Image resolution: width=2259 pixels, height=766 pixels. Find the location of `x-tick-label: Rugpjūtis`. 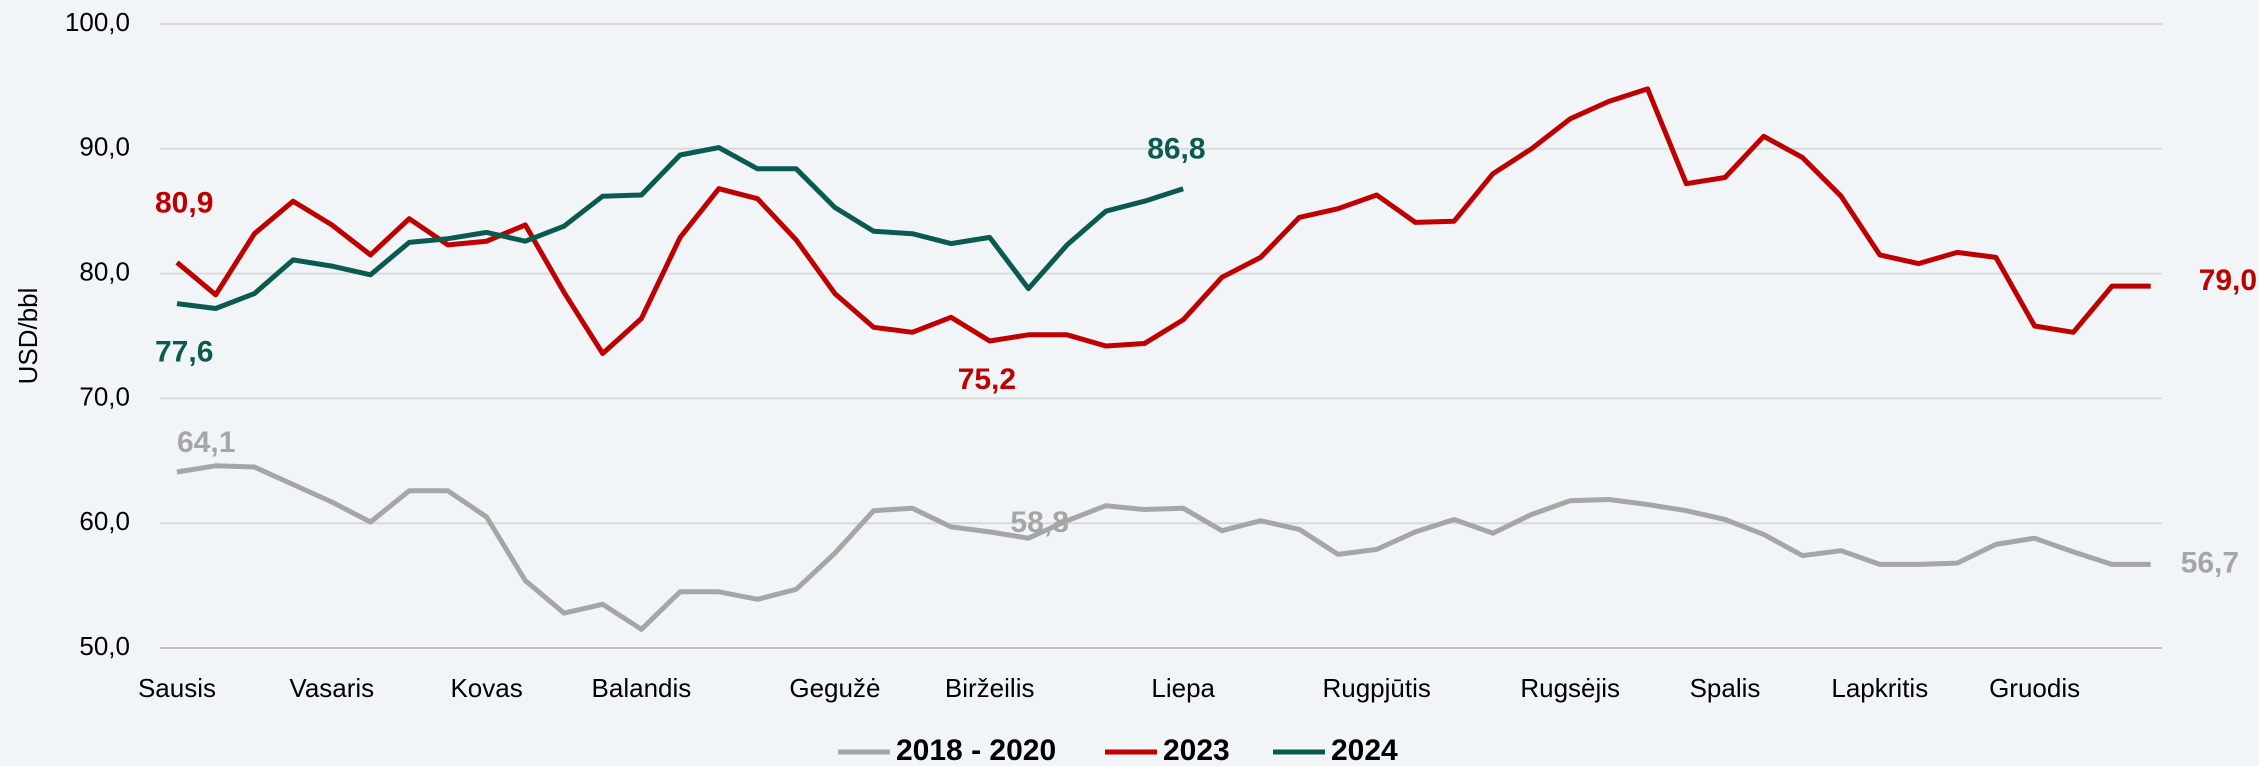

x-tick-label: Rugpjūtis is located at coordinates (1376, 688).